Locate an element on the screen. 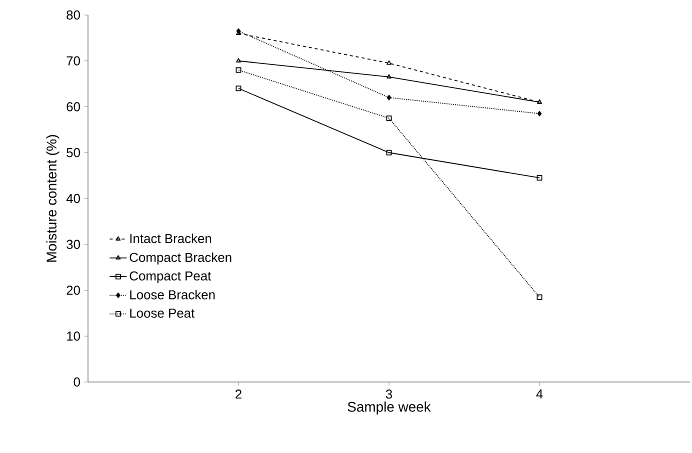 This screenshot has width=692, height=453. y-tick-label: 50 is located at coordinates (73, 153).